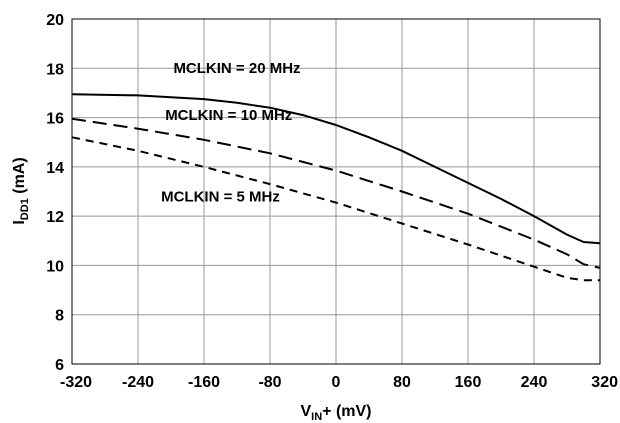 The height and width of the screenshot is (423, 620). Describe the element at coordinates (269, 382) in the screenshot. I see `x-tick-label: -80` at that location.